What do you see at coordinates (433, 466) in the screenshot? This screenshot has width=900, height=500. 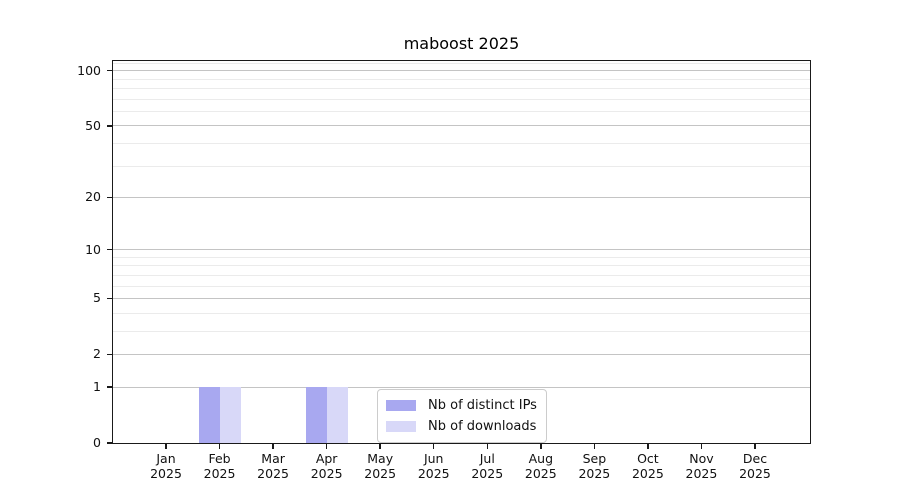 I see `x-tick-label: Jun 2025` at bounding box center [433, 466].